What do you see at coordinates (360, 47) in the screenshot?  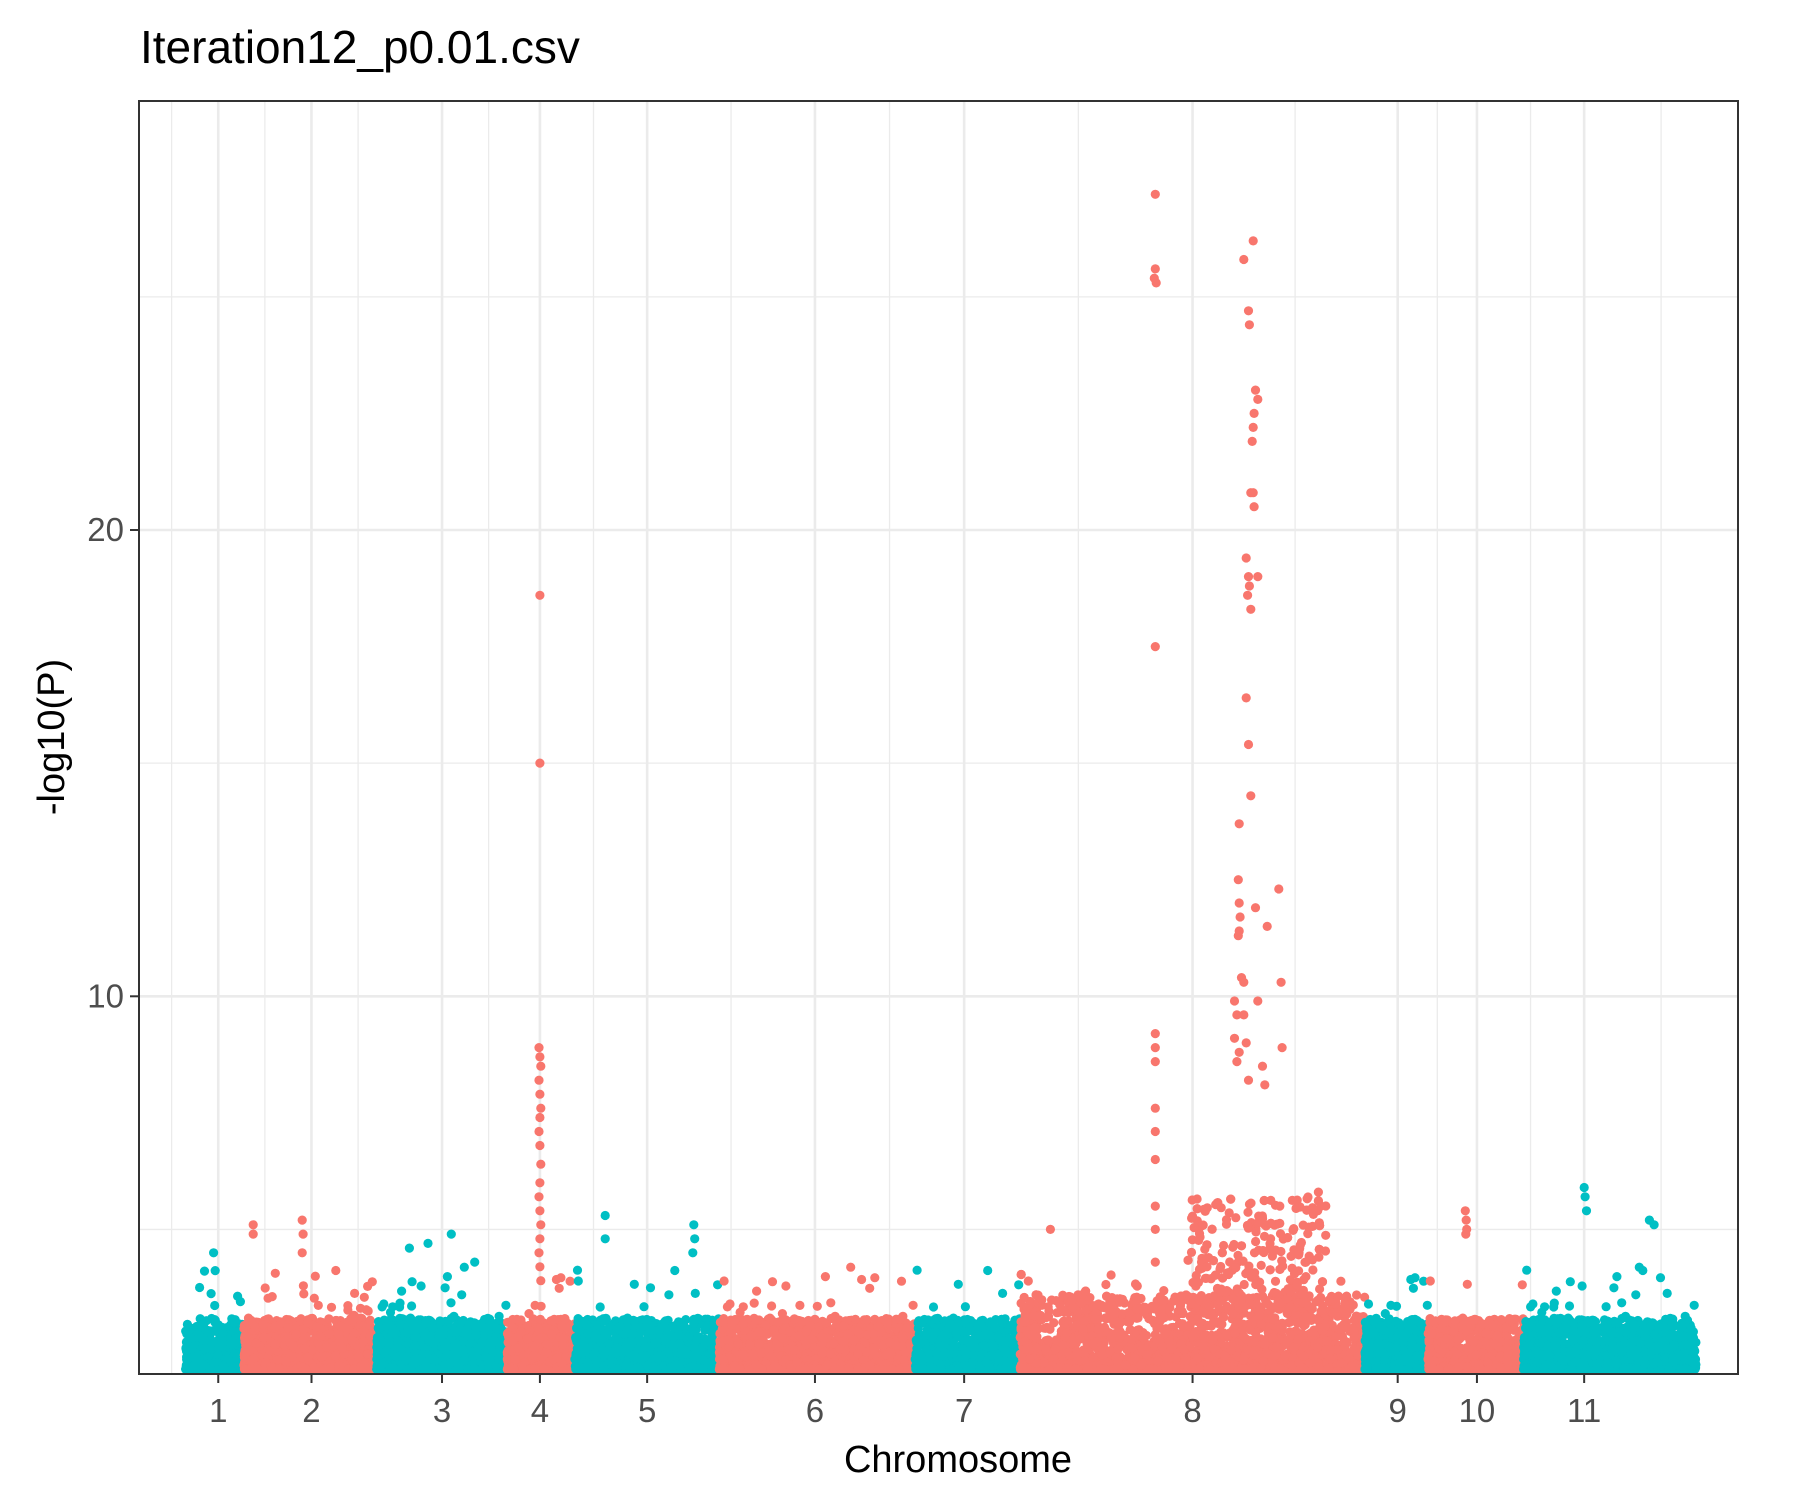 I see `chart-title: Iteration12_p0.01.csv` at bounding box center [360, 47].